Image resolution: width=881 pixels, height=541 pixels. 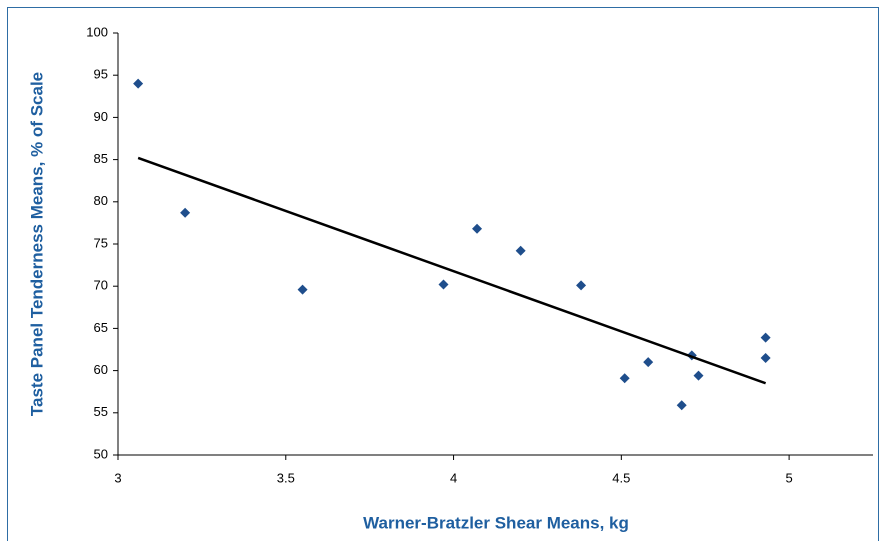 I want to click on y-tick-label: 65, so click(x=101, y=327).